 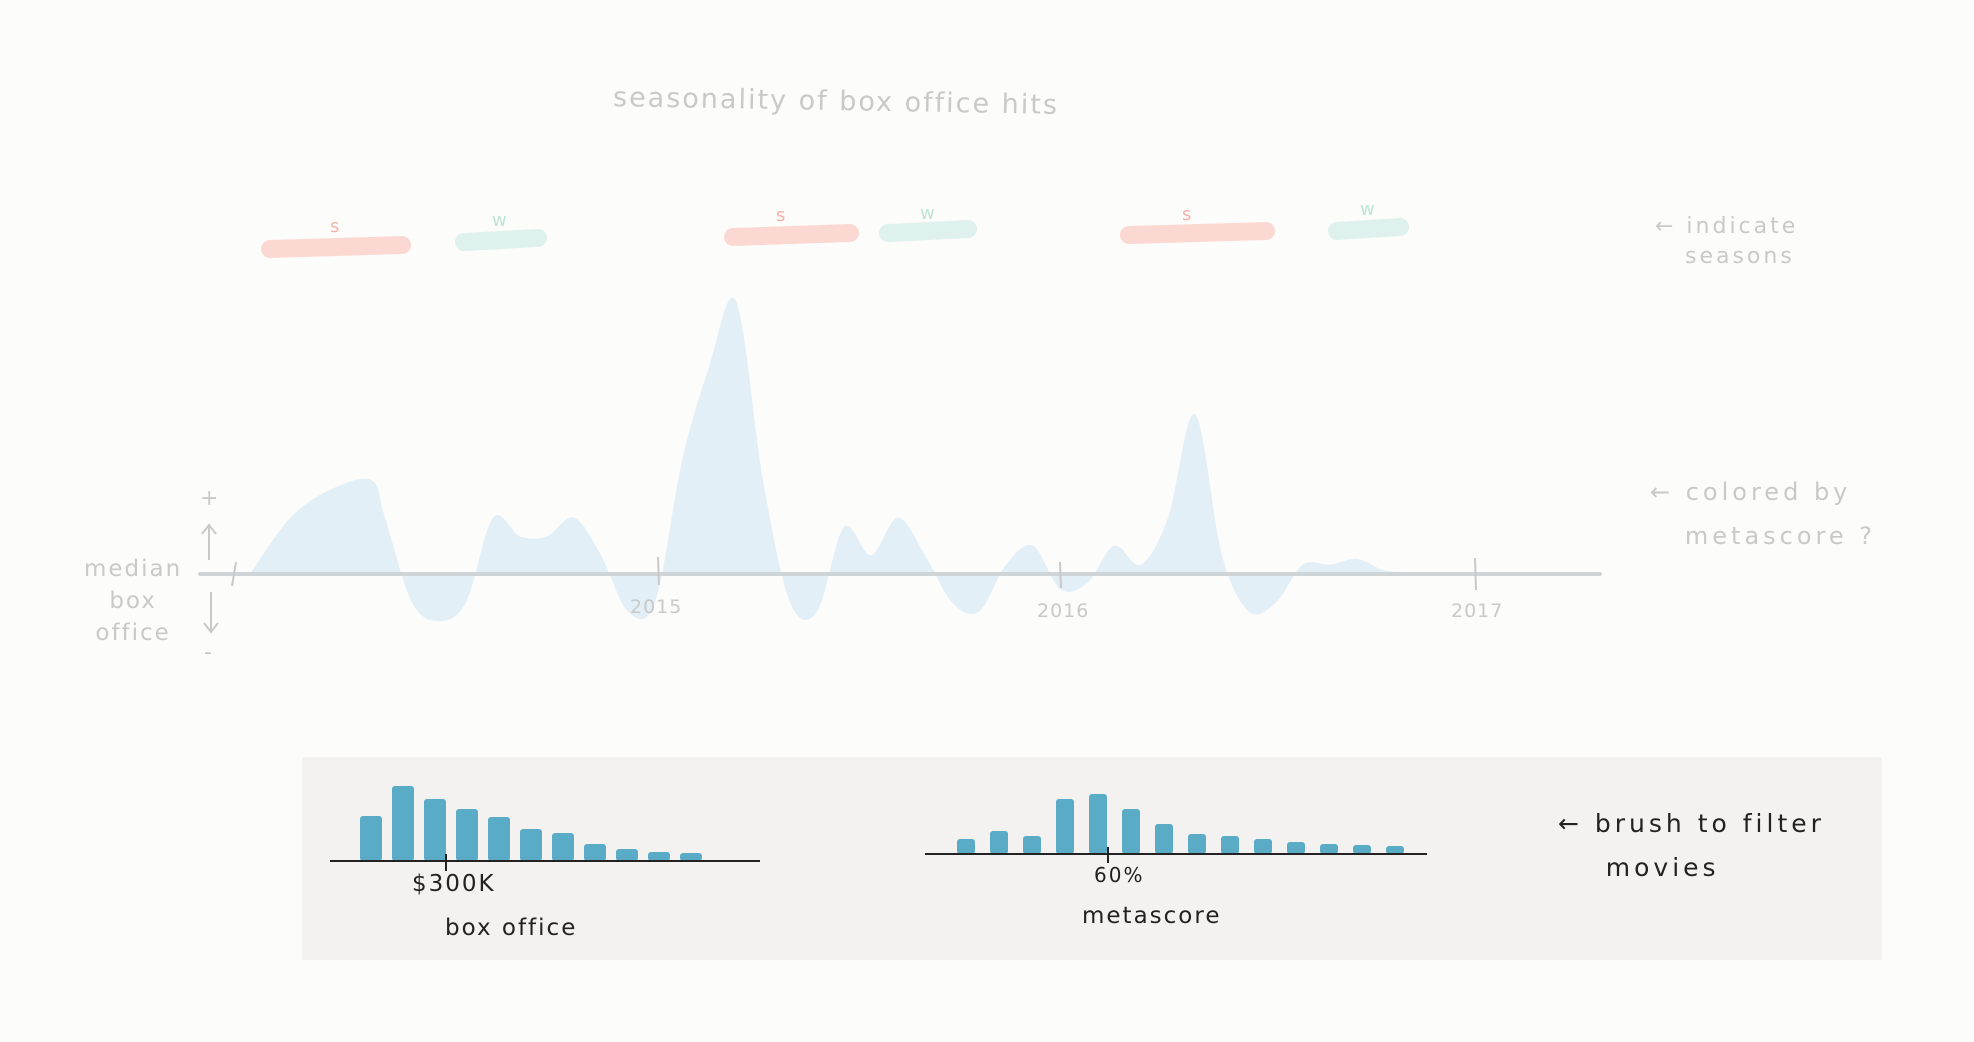 What do you see at coordinates (1180, 824) in the screenshot?
I see `metascore-histogram` at bounding box center [1180, 824].